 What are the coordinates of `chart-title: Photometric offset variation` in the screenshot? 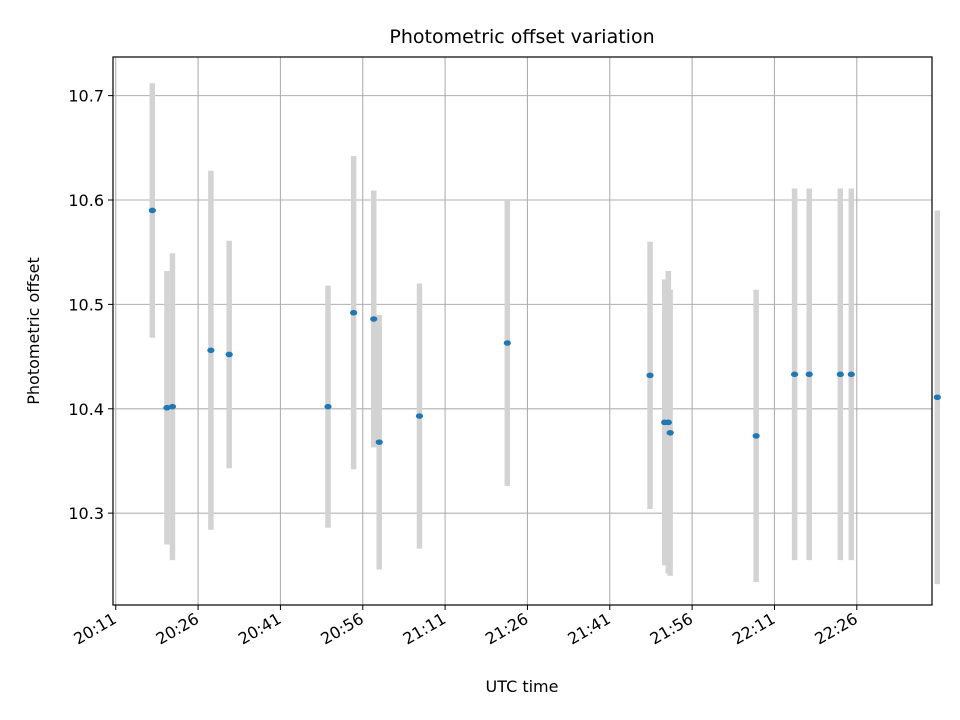 It's located at (521, 37).